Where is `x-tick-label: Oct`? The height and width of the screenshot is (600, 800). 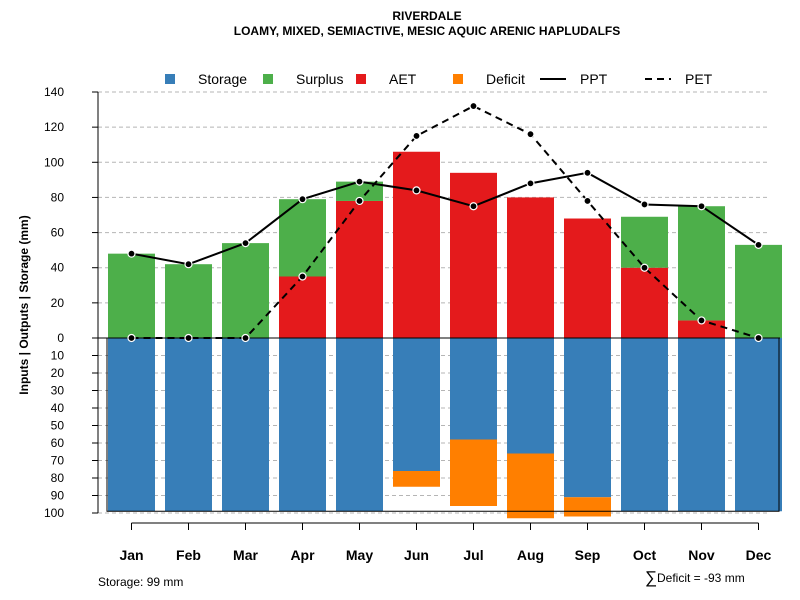 x-tick-label: Oct is located at coordinates (645, 555).